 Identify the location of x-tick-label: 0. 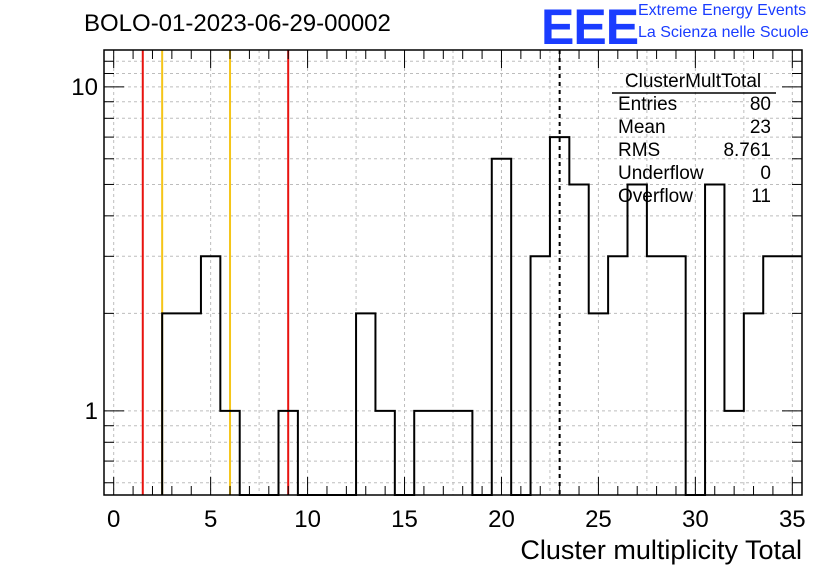
(113, 519).